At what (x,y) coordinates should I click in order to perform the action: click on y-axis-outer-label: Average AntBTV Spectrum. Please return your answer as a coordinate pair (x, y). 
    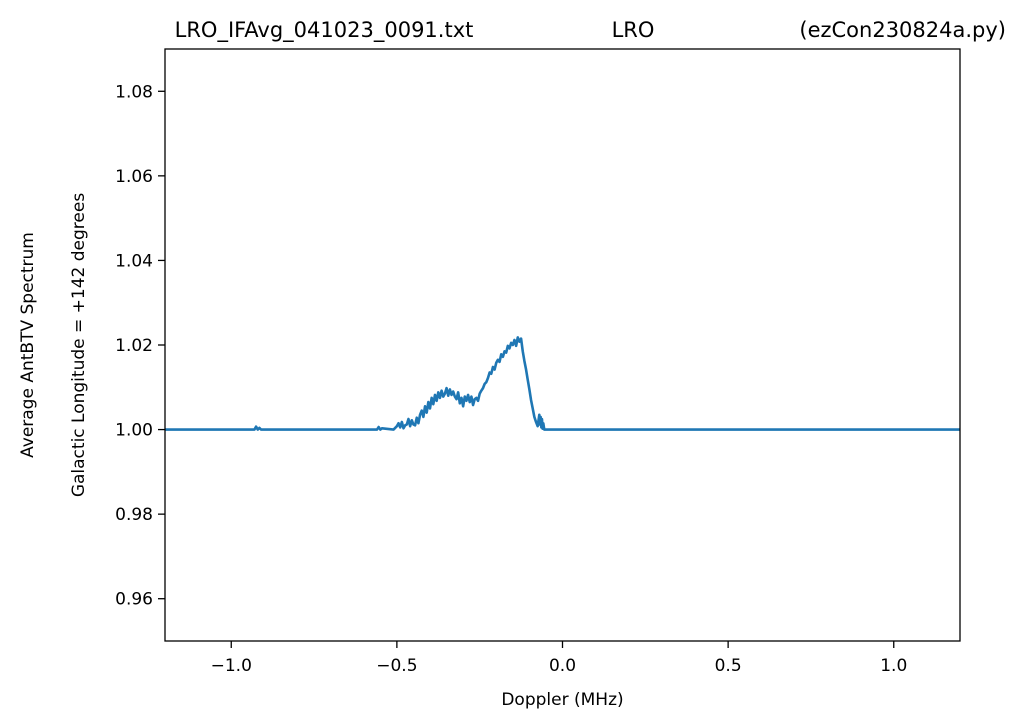
    Looking at the image, I should click on (28, 345).